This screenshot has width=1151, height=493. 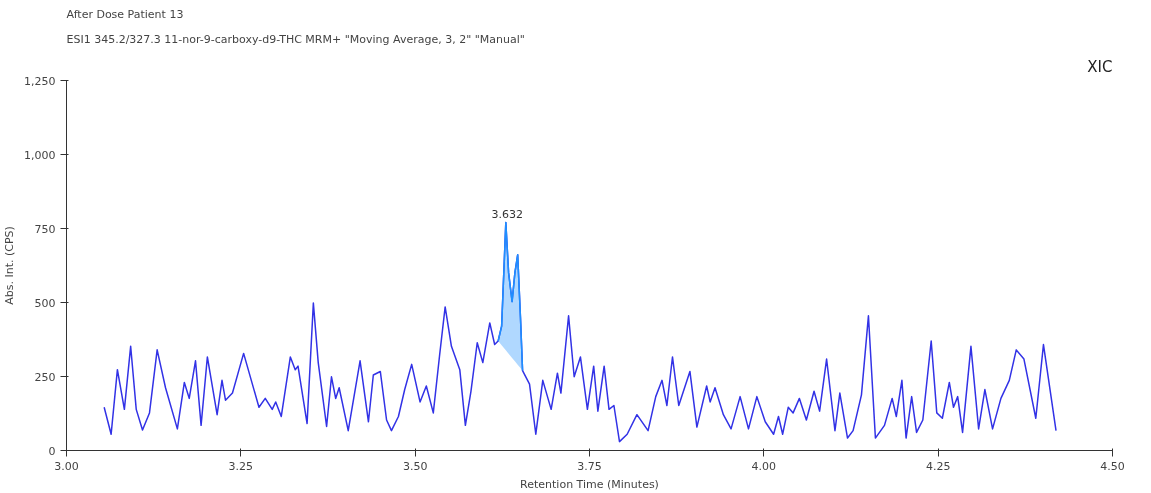 What do you see at coordinates (507, 214) in the screenshot?
I see `annotation: 3.632` at bounding box center [507, 214].